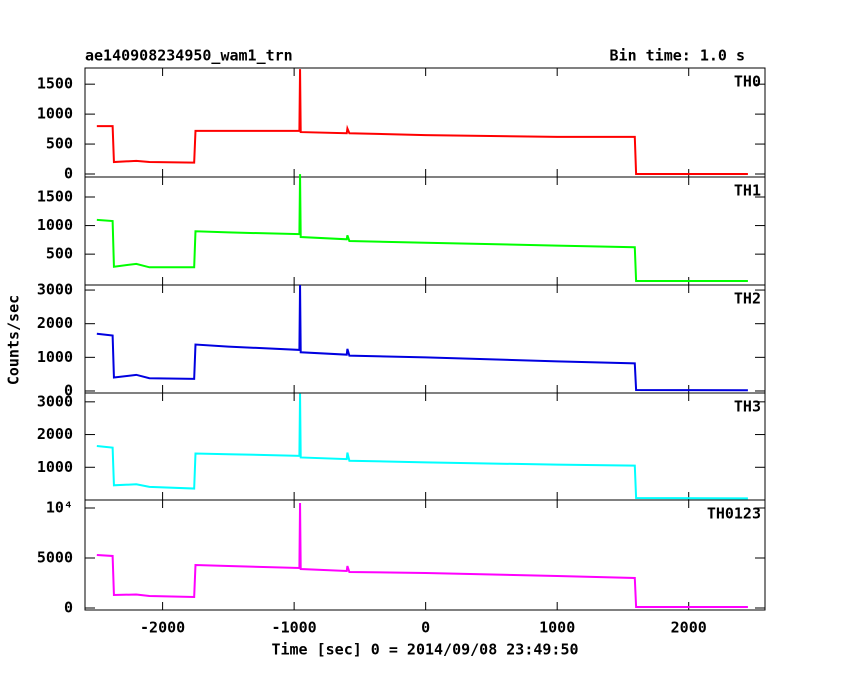 The image size is (850, 680). I want to click on x-axis-label: Time [sec] 0 = 2014/09/08 23:49:50, so click(424, 650).